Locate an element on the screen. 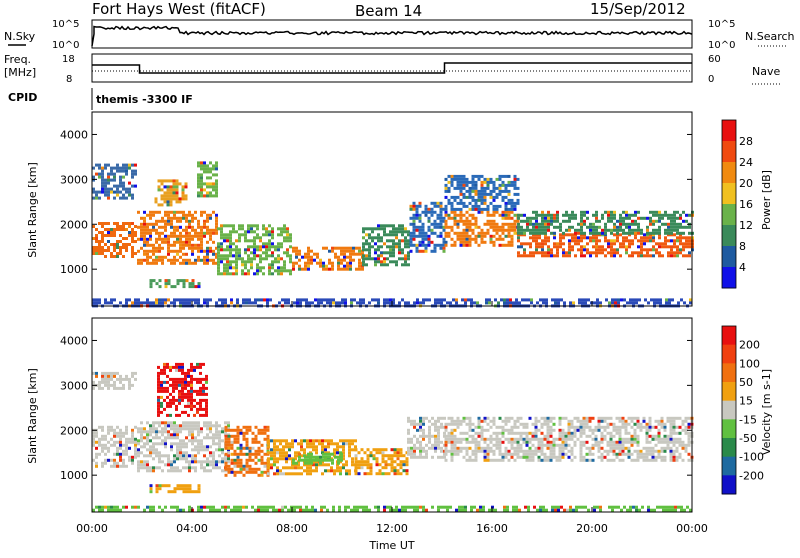  y-tick-label: 4000 is located at coordinates (74, 134).